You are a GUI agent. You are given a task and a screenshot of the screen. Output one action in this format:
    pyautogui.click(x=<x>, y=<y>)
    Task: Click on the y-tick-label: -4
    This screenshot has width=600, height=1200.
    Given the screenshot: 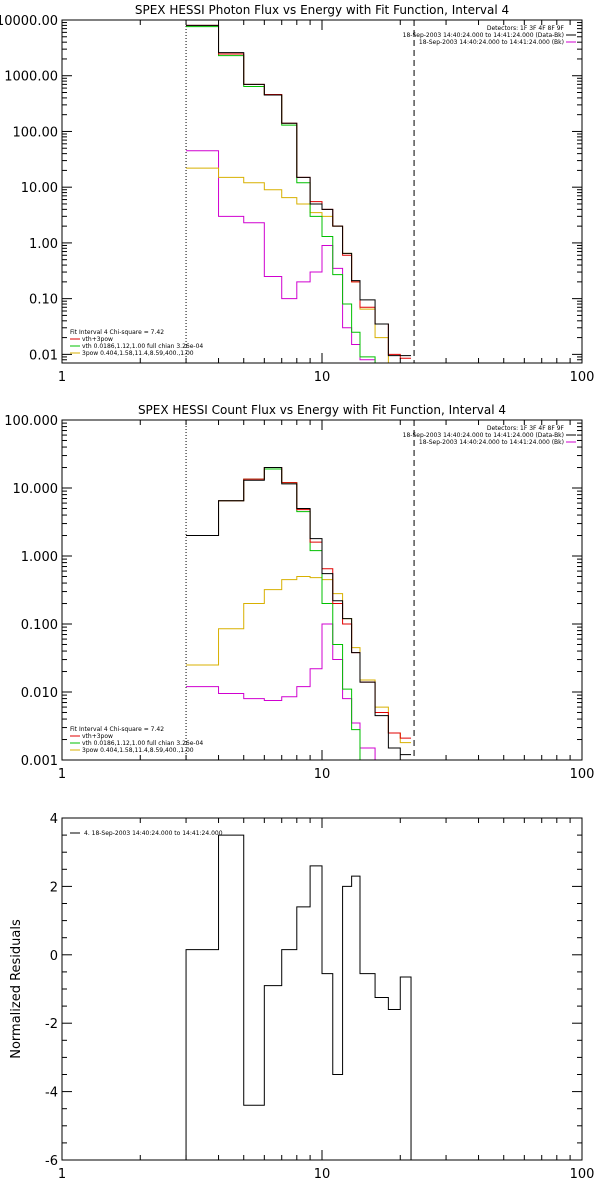 What is the action you would take?
    pyautogui.click(x=51, y=1093)
    